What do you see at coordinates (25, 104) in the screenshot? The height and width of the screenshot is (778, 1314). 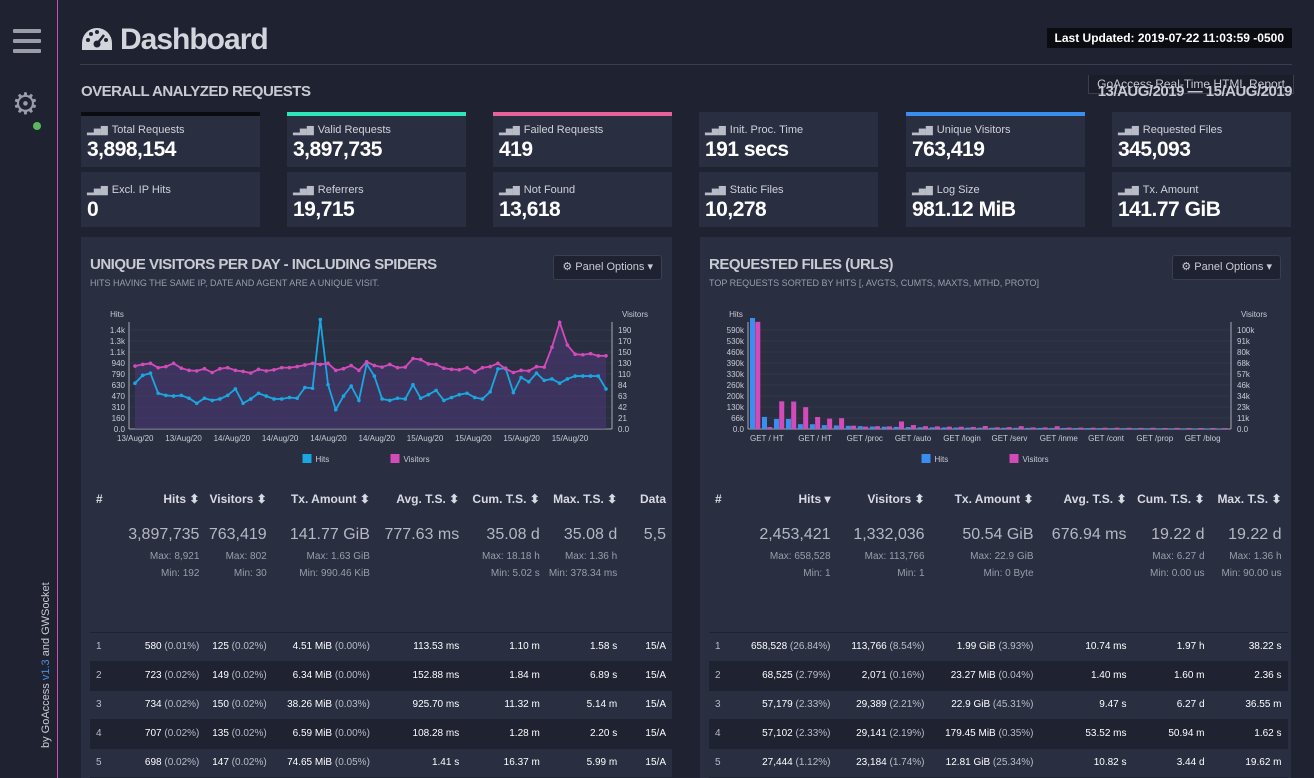 I see `gear-icon: ⚙` at bounding box center [25, 104].